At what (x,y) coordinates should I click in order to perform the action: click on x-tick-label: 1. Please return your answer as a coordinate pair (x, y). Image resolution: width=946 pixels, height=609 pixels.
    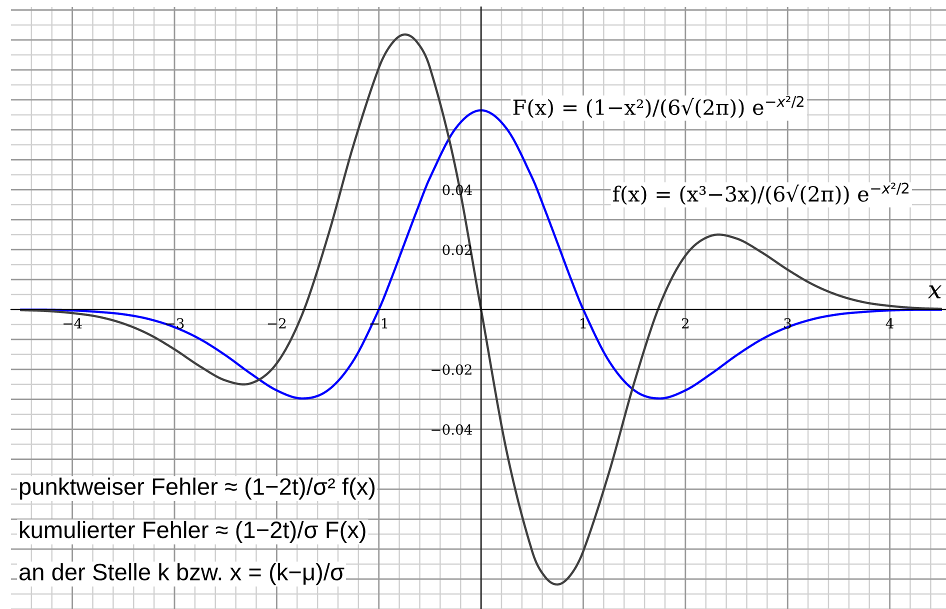
    Looking at the image, I should click on (583, 323).